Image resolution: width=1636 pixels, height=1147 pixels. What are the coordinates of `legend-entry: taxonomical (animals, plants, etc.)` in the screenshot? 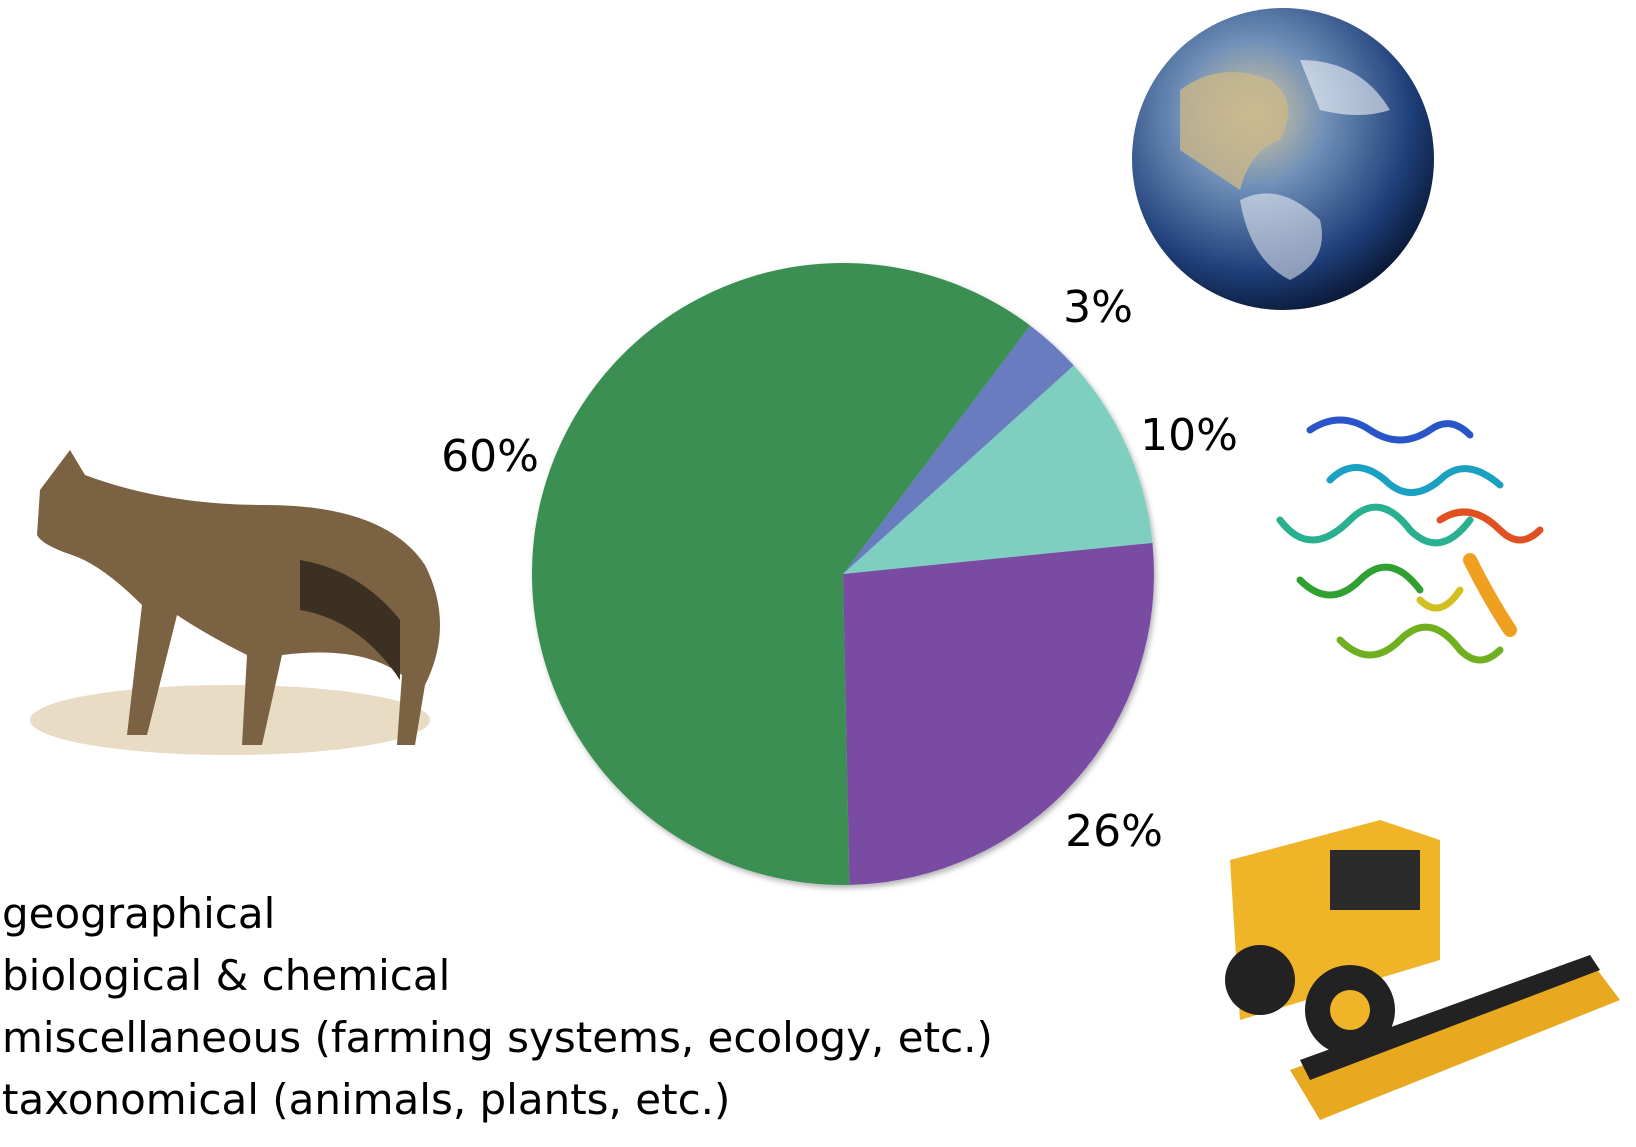 It's located at (366, 1099).